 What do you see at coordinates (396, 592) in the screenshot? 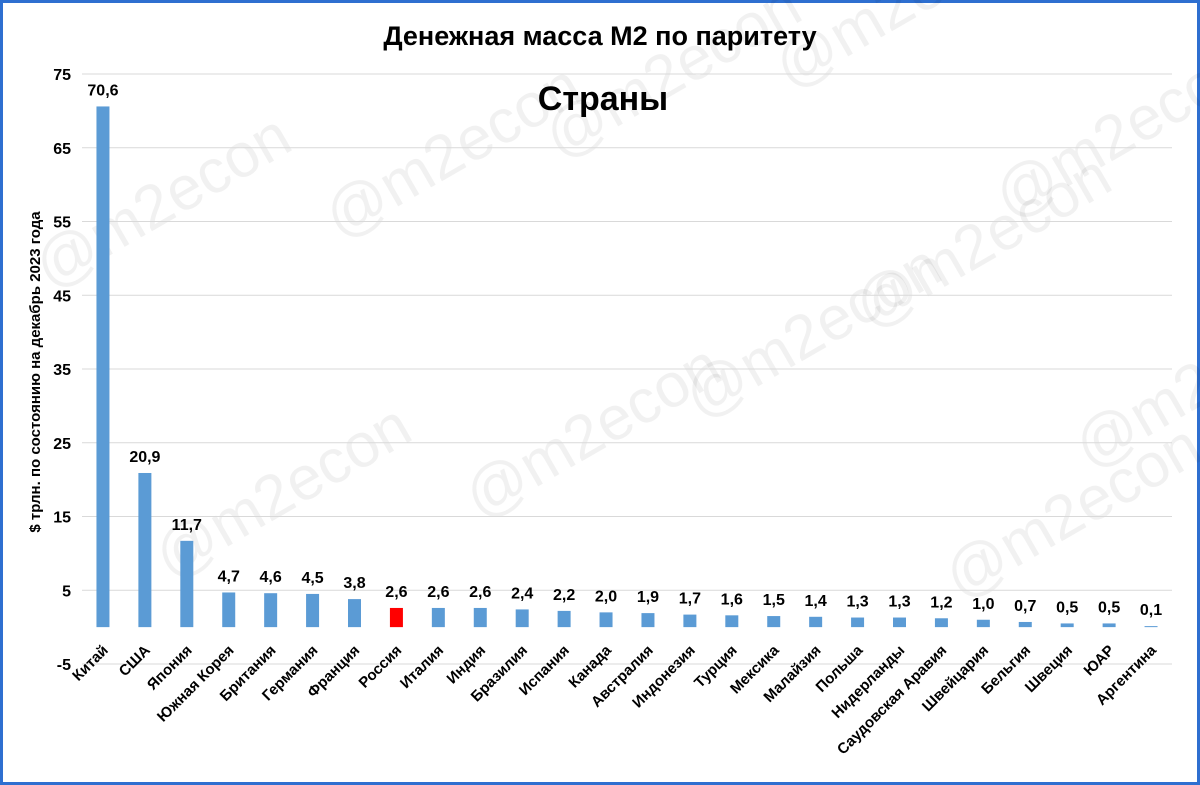
I see `data-label-7: 2,6` at bounding box center [396, 592].